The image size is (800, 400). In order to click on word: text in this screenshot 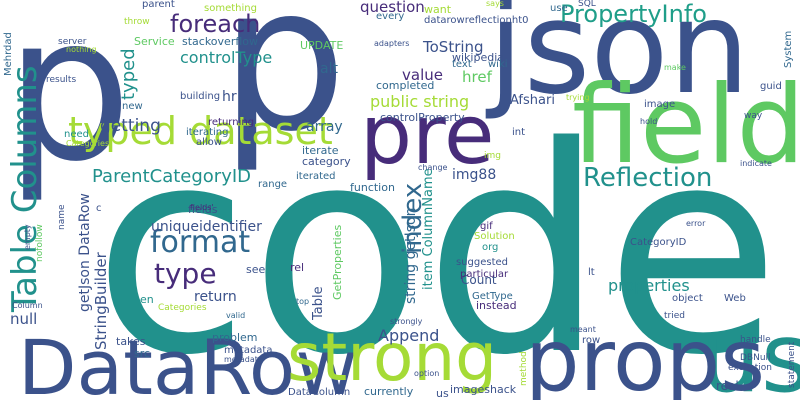, I will do `click(462, 64)`.